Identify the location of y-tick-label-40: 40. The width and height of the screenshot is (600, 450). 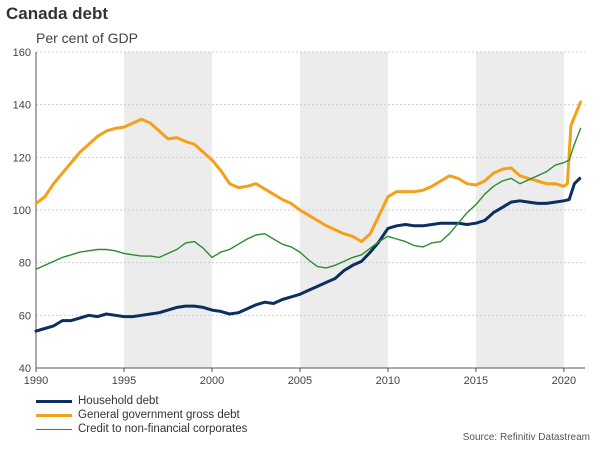
(25, 369).